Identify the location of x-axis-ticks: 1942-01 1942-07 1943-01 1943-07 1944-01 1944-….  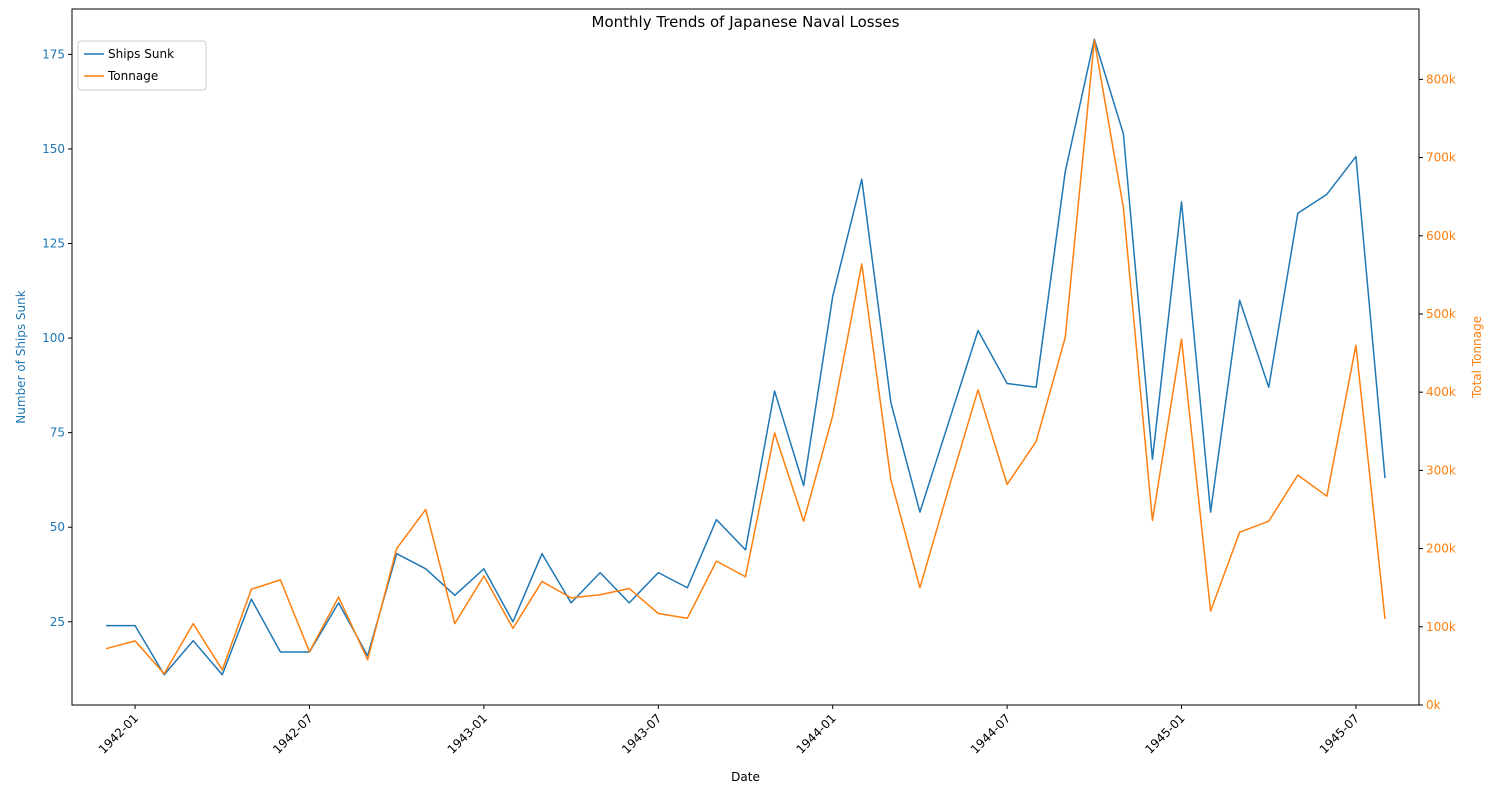
(729, 731).